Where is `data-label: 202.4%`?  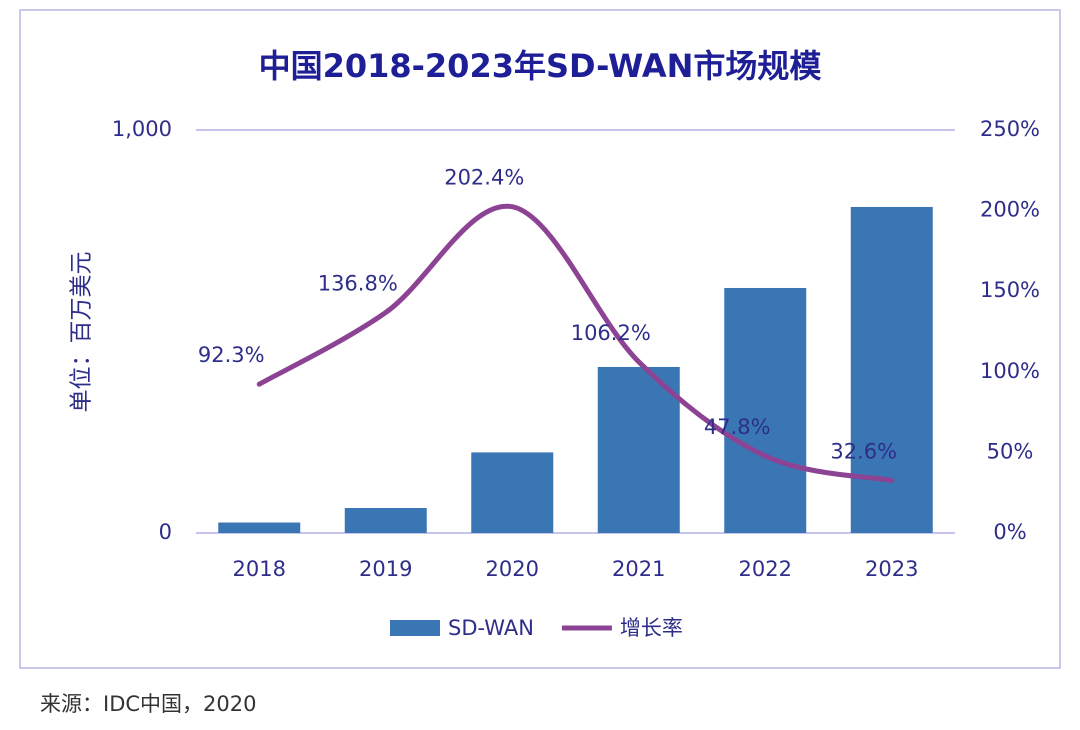 data-label: 202.4% is located at coordinates (484, 178).